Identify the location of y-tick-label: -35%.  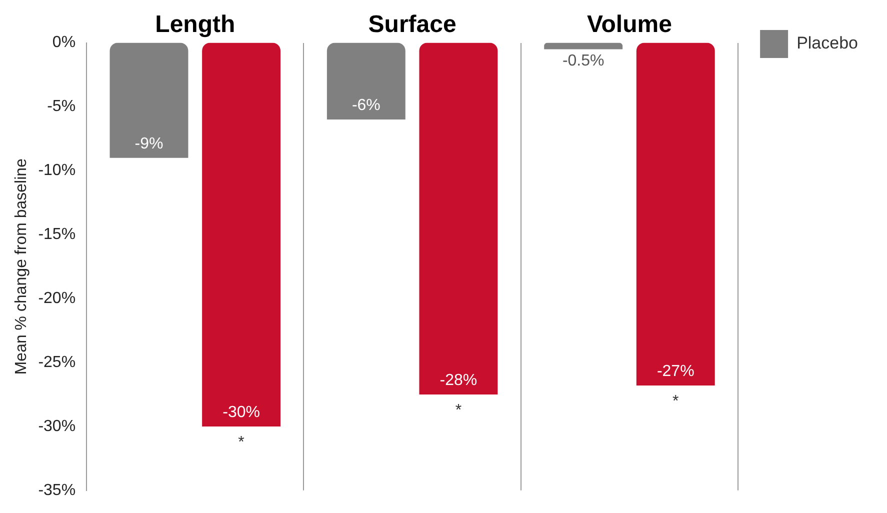
(57, 490).